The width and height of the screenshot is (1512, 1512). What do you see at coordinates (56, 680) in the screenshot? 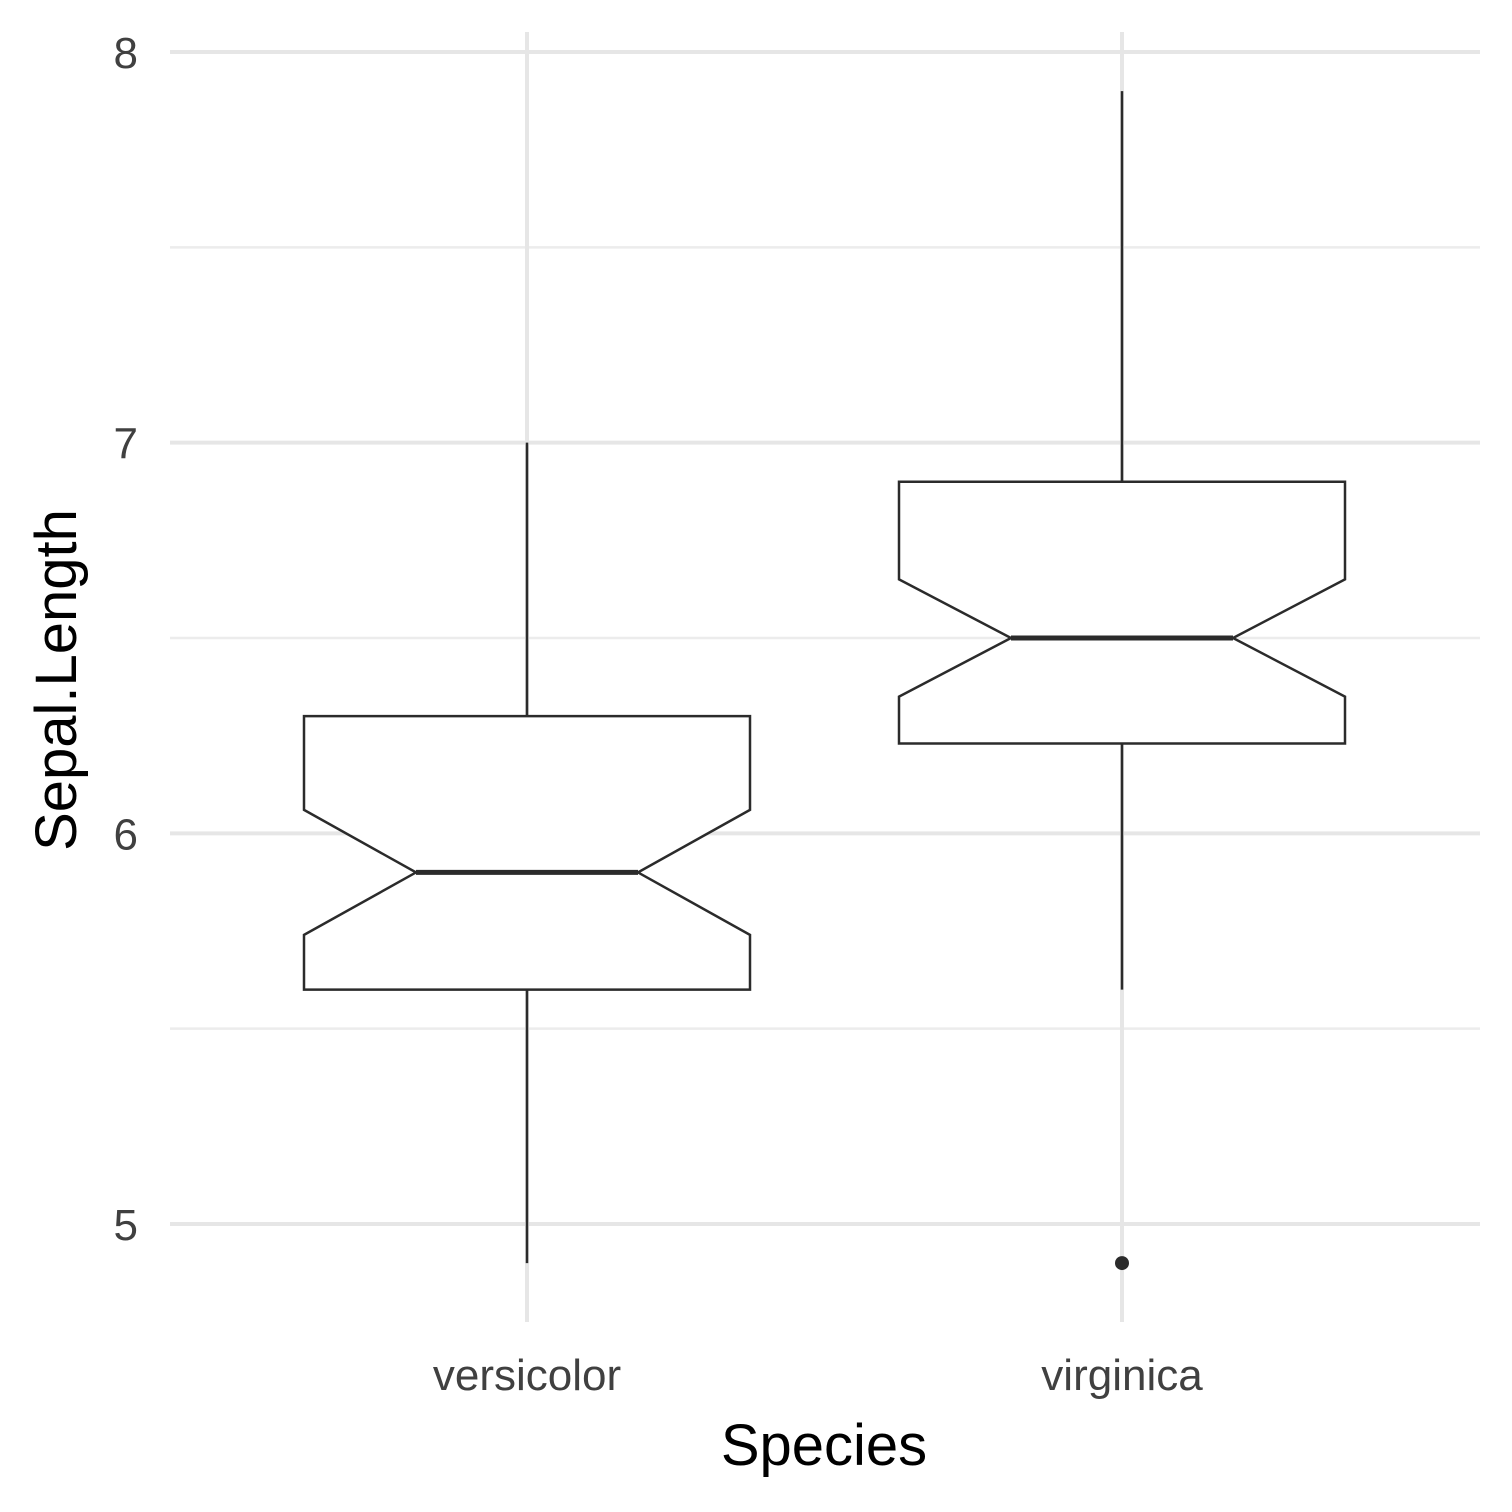
I see `y-axis-title: Sepal.Length` at bounding box center [56, 680].